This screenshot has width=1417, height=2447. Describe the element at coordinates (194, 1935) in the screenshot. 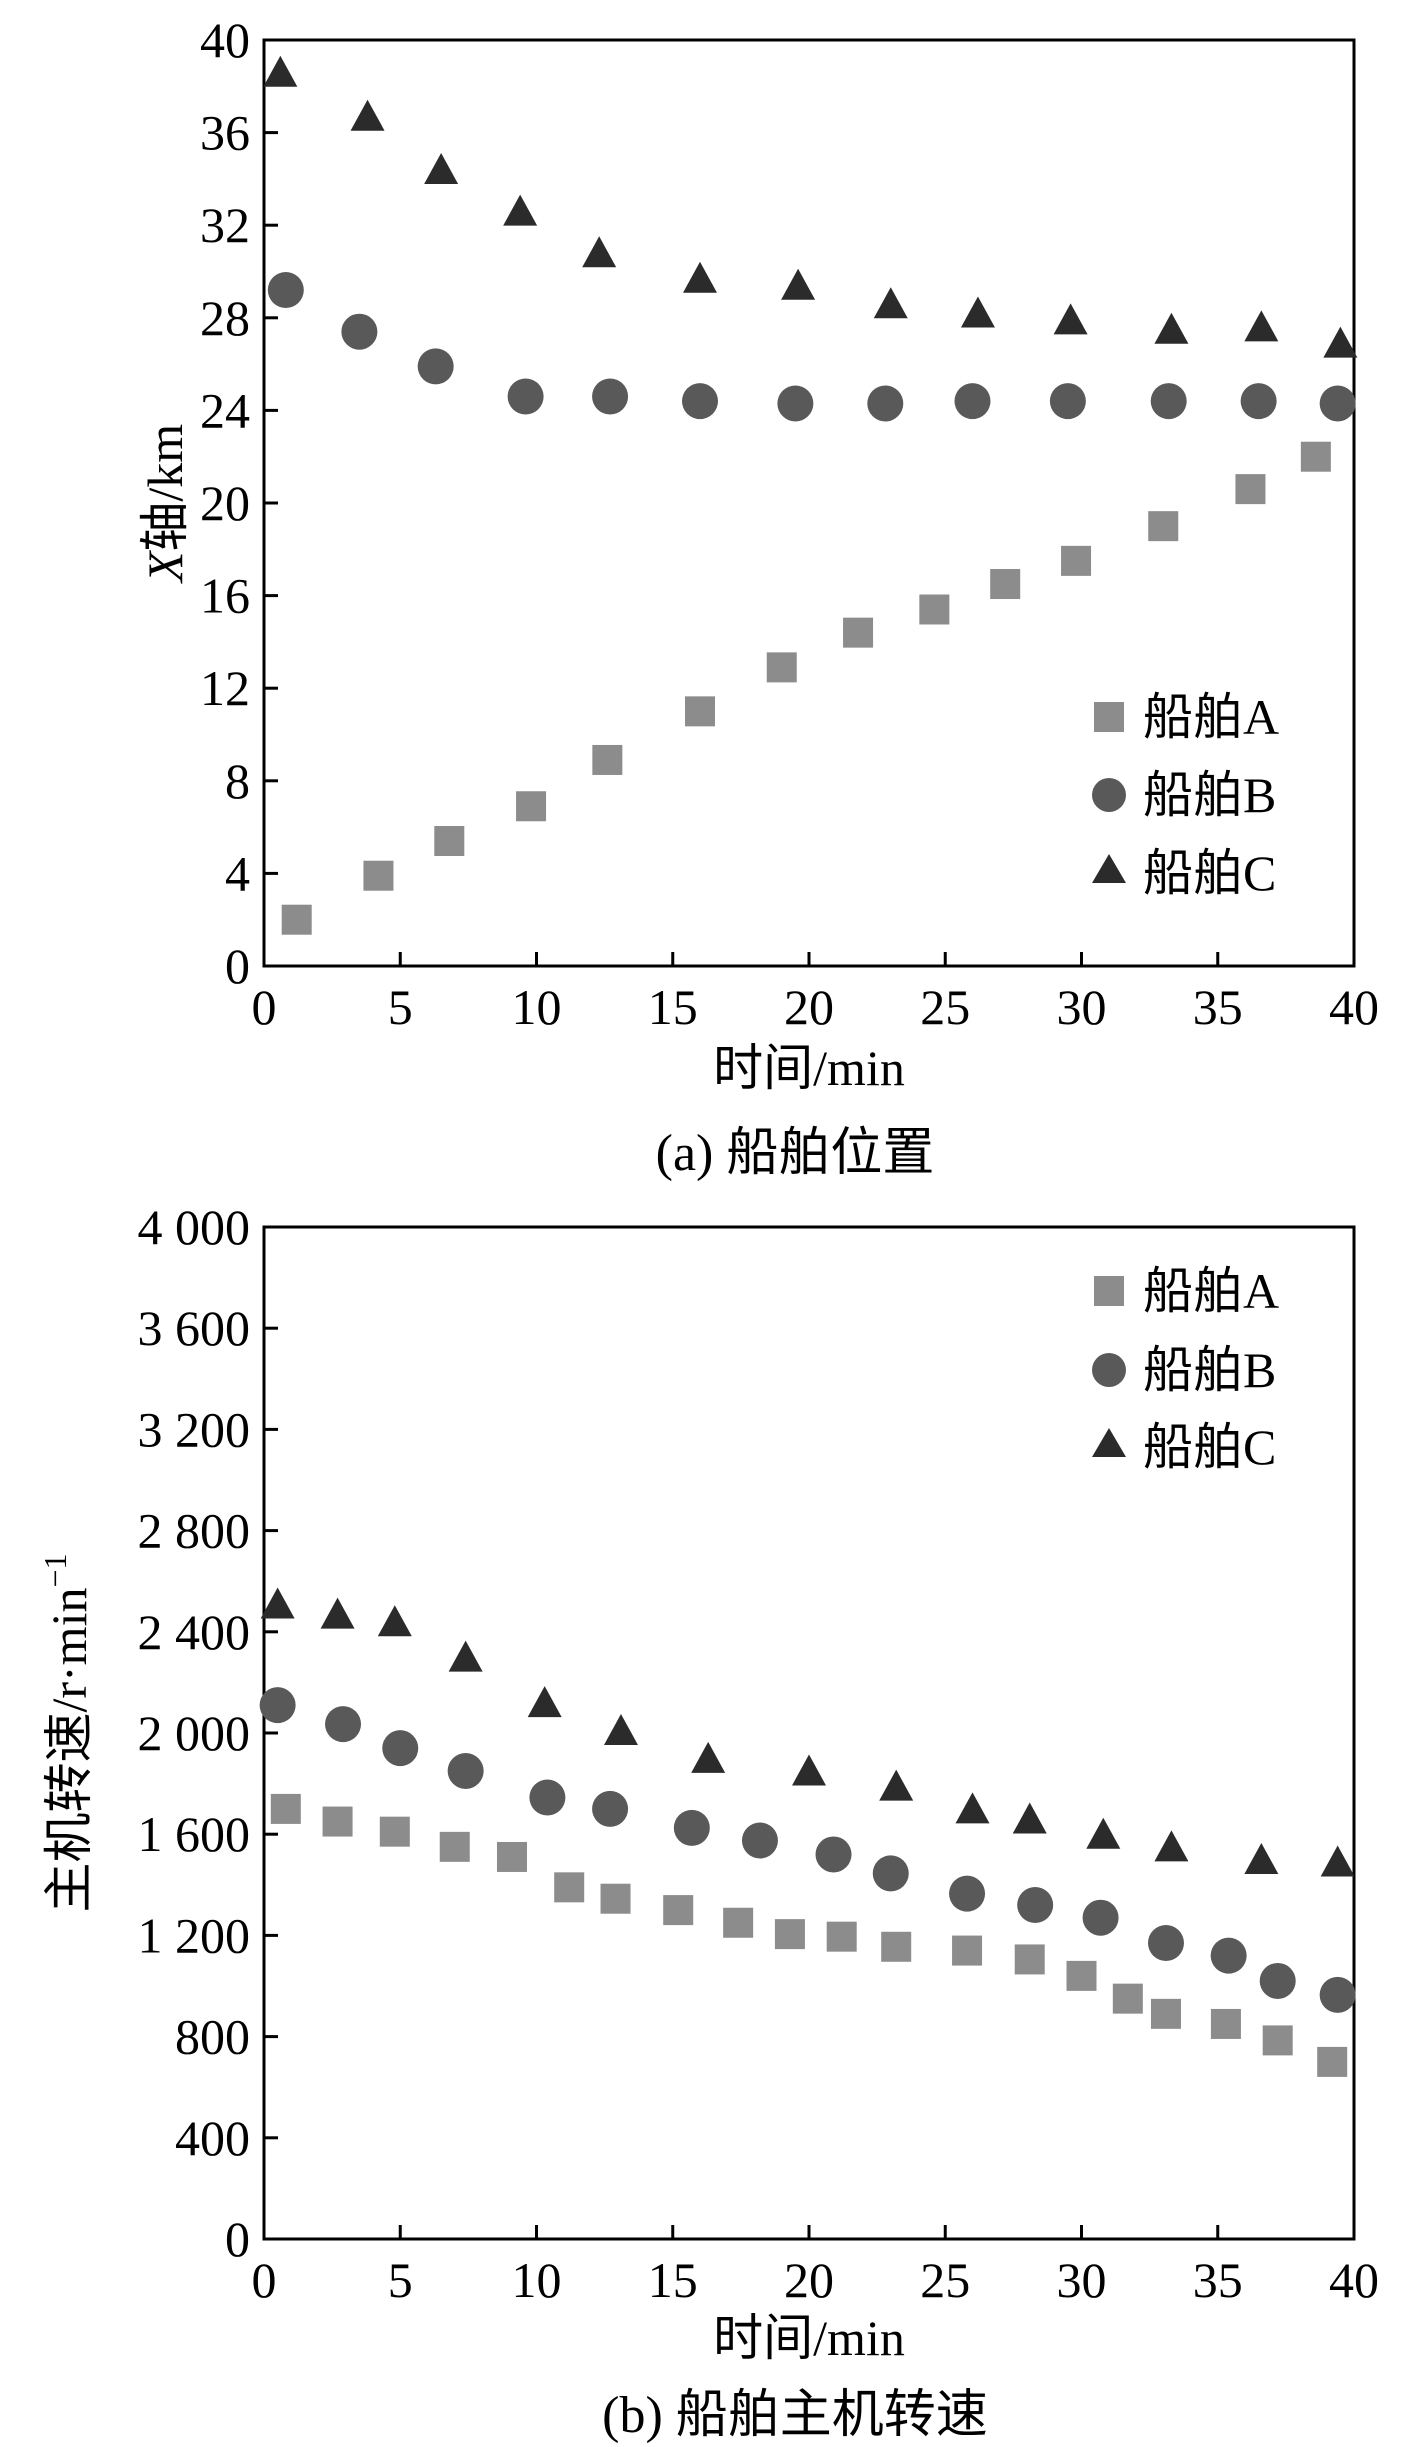

I see `y-tick-label: 1 200` at that location.